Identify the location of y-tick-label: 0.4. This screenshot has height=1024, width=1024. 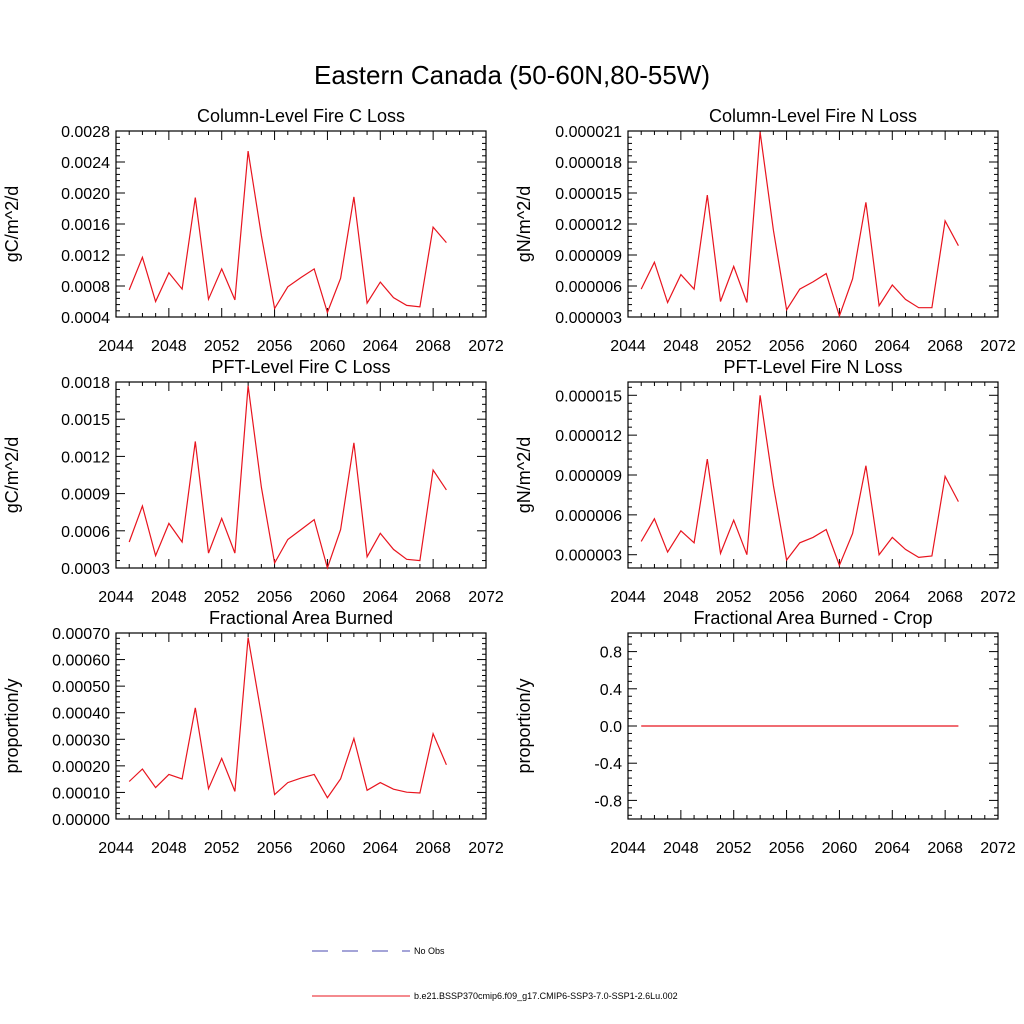
(611, 690).